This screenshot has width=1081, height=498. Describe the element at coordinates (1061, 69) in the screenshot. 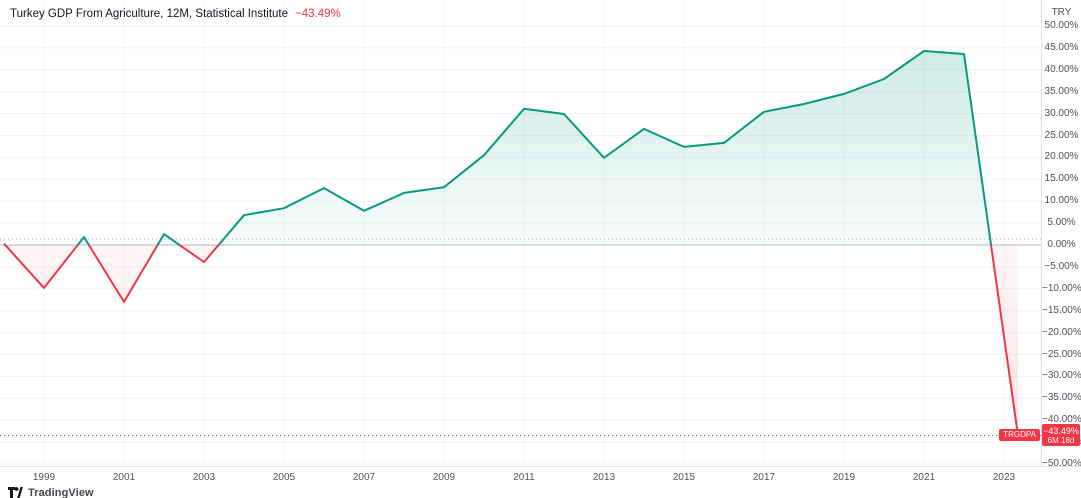

I see `price-tick-label: 40.00%` at that location.